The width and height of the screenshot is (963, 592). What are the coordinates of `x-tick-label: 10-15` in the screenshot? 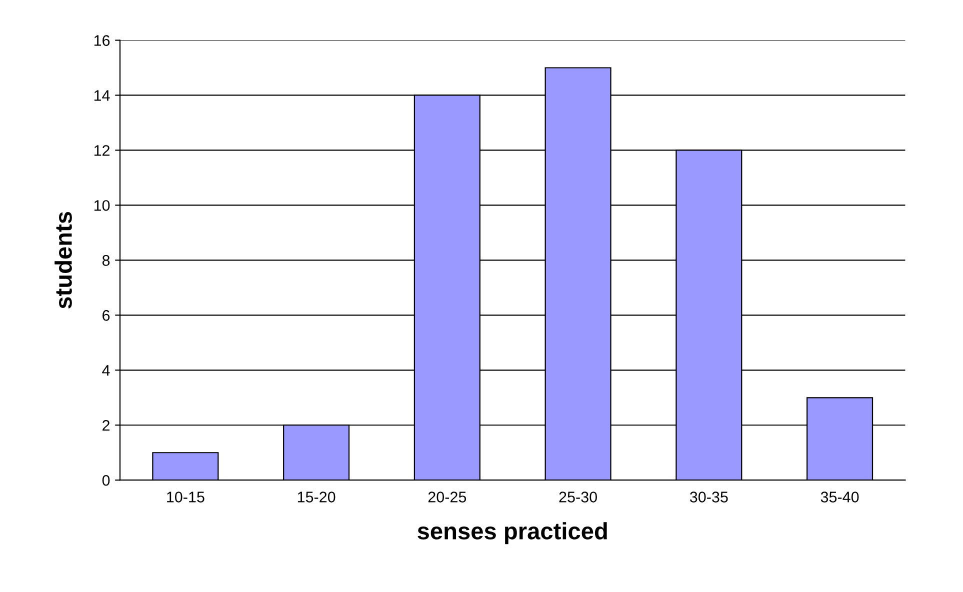 It's located at (185, 497).